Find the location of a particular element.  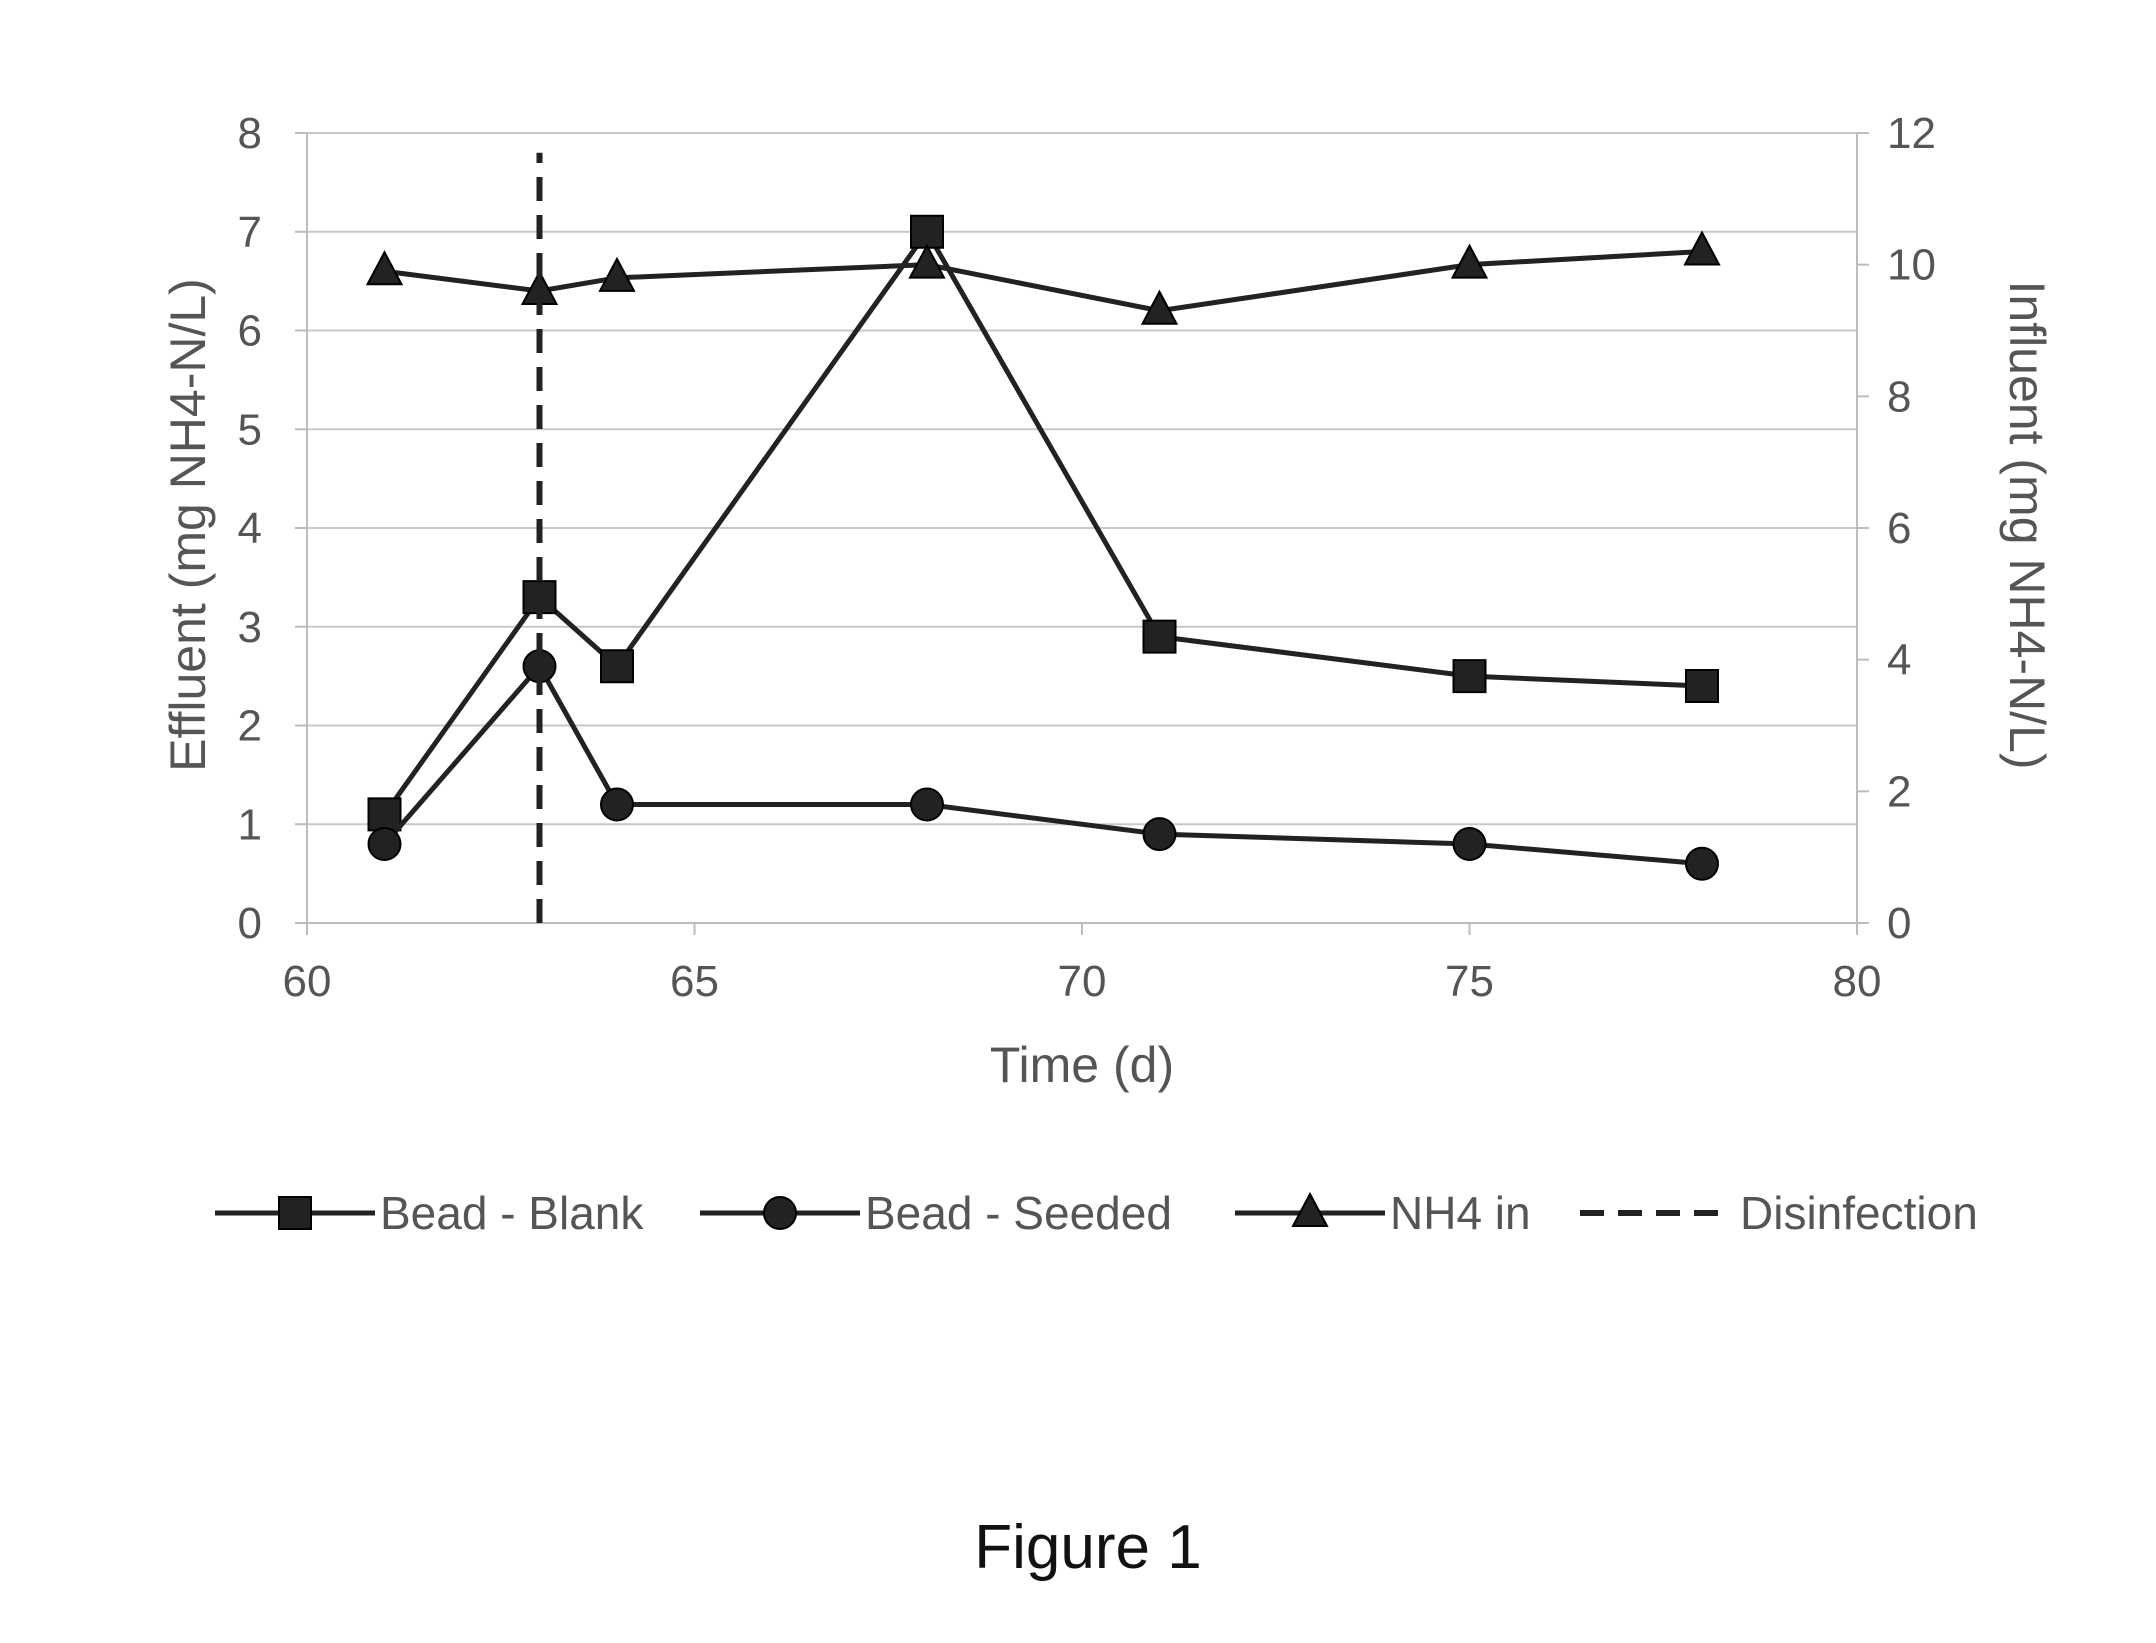

figure-caption: Figure 1 is located at coordinates (1087, 1547).